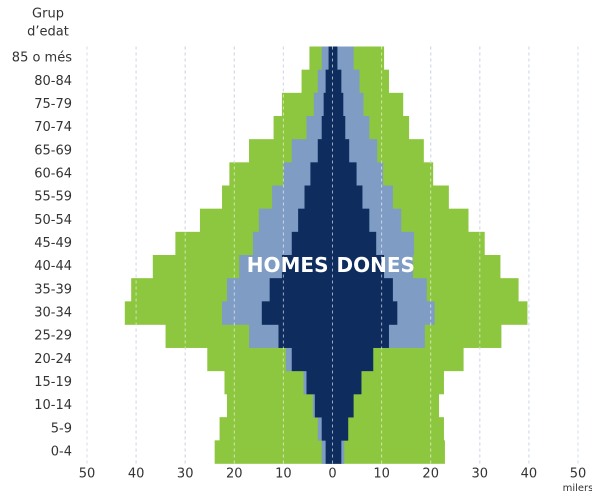 Image resolution: width=592 pixels, height=493 pixels. Describe the element at coordinates (53, 81) in the screenshot. I see `y-tick-label: 80-84` at that location.